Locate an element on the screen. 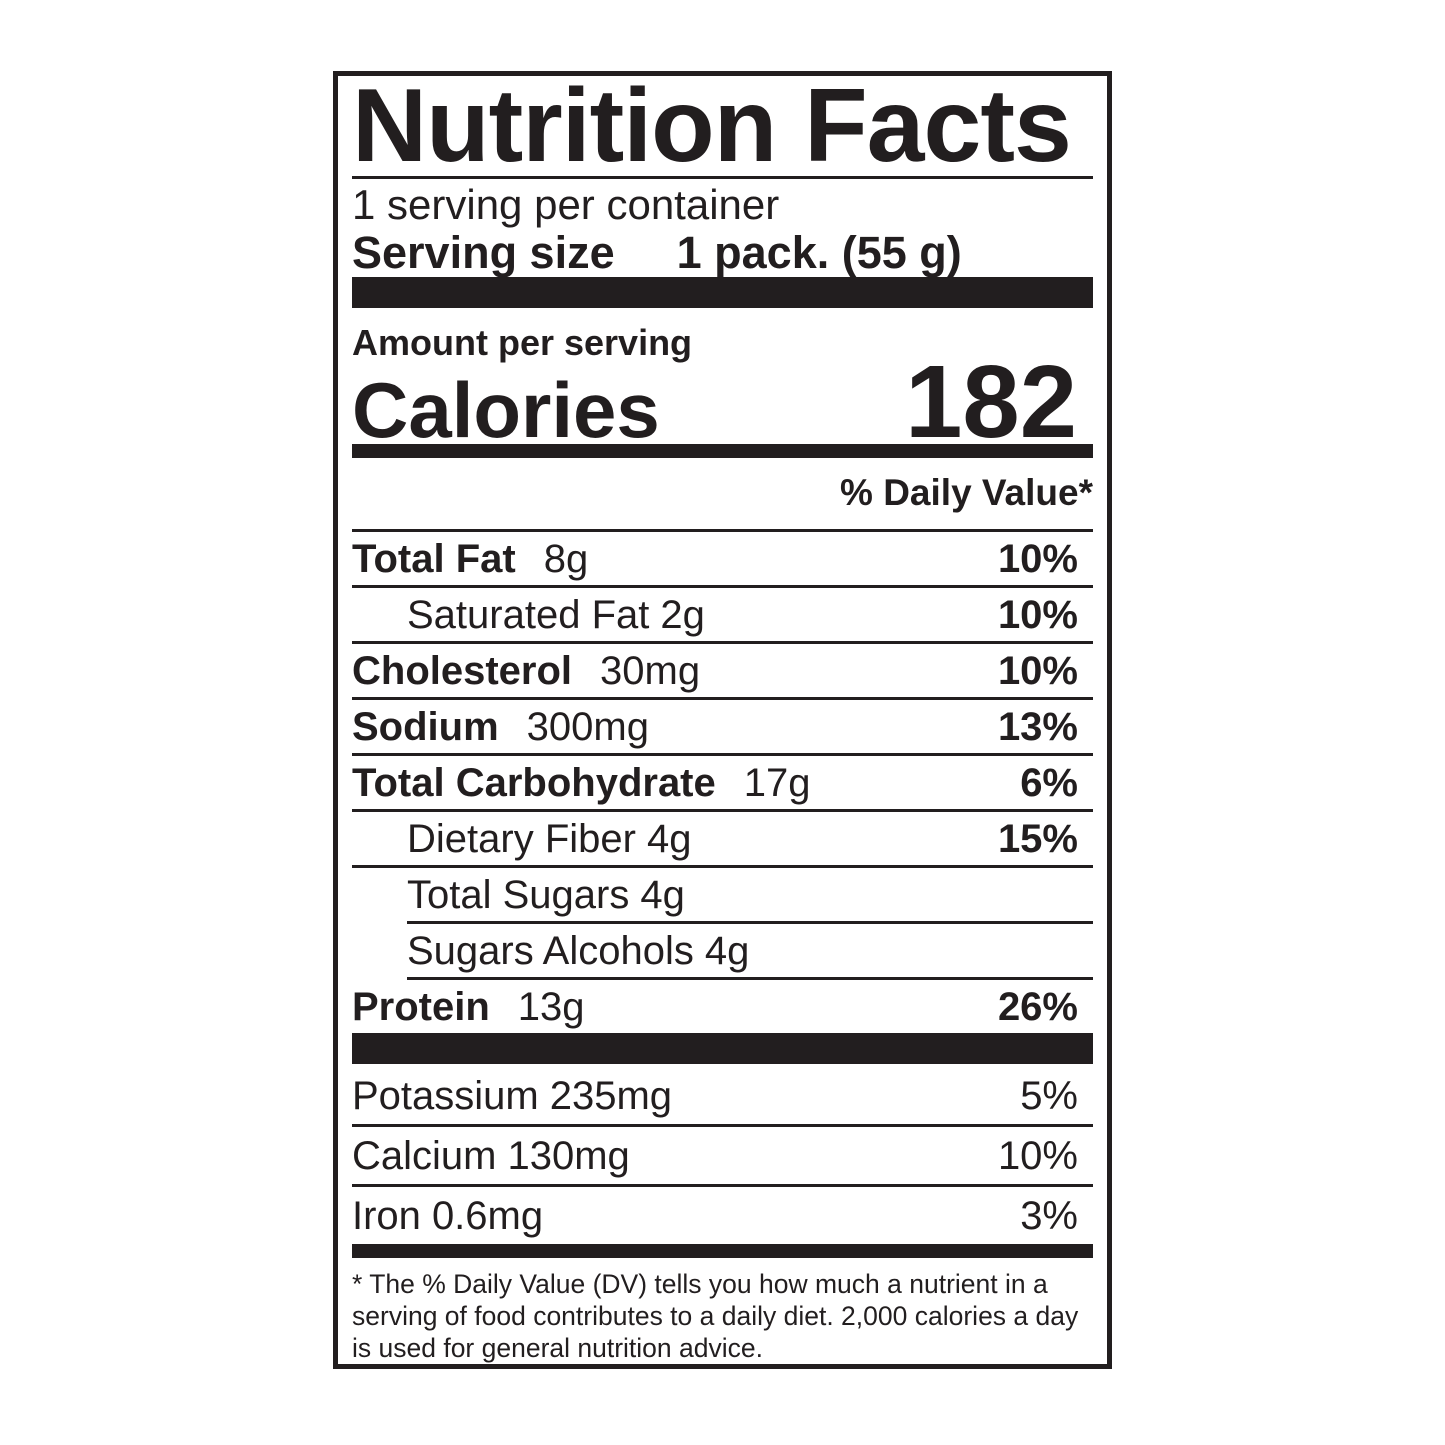 The width and height of the screenshot is (1445, 1445). divider-bar-thick-protein is located at coordinates (722, 1048).